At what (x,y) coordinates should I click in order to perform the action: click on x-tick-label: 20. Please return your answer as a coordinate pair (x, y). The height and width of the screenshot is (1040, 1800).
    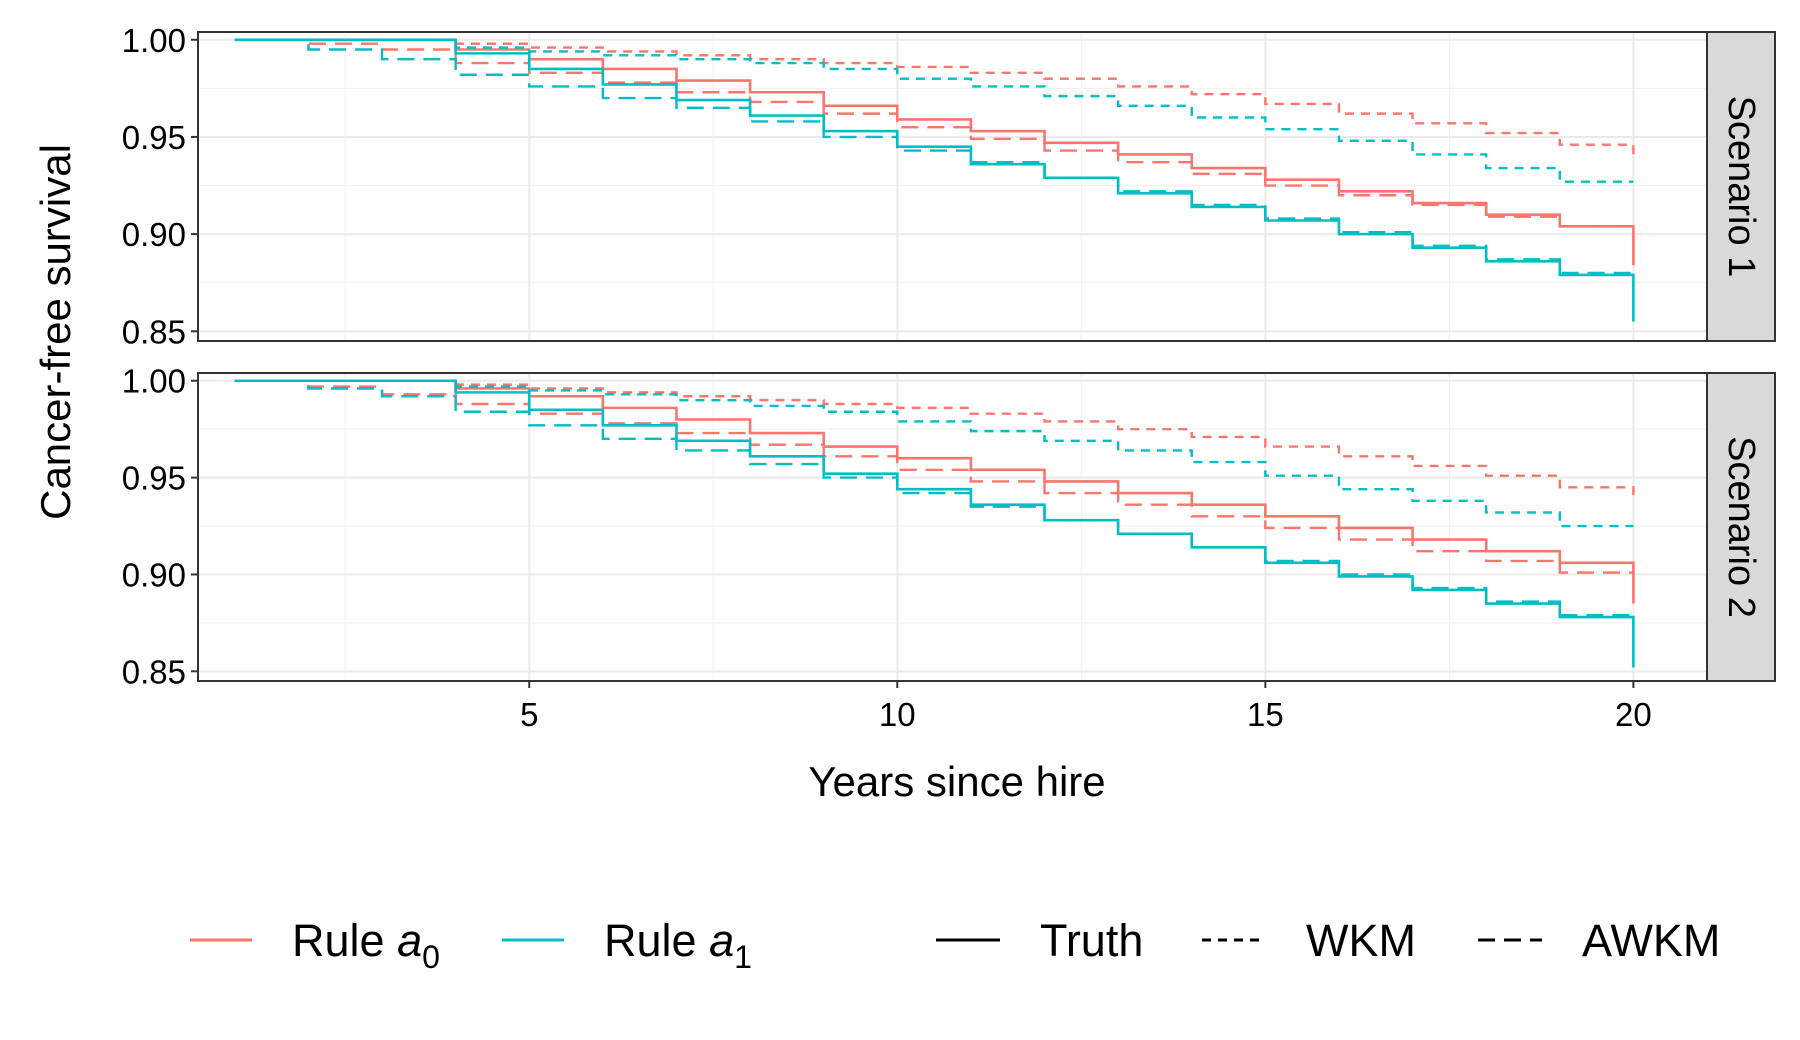
    Looking at the image, I should click on (1633, 714).